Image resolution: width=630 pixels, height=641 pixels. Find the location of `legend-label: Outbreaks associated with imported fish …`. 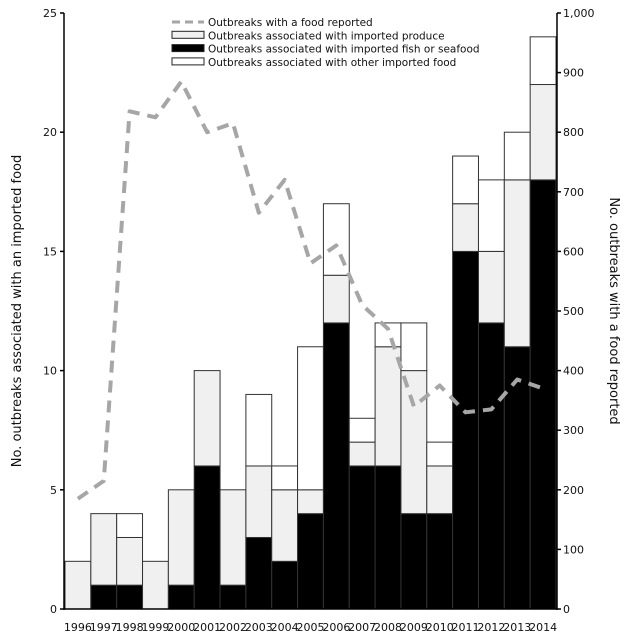

legend-label: Outbreaks associated with imported fish … is located at coordinates (344, 50).